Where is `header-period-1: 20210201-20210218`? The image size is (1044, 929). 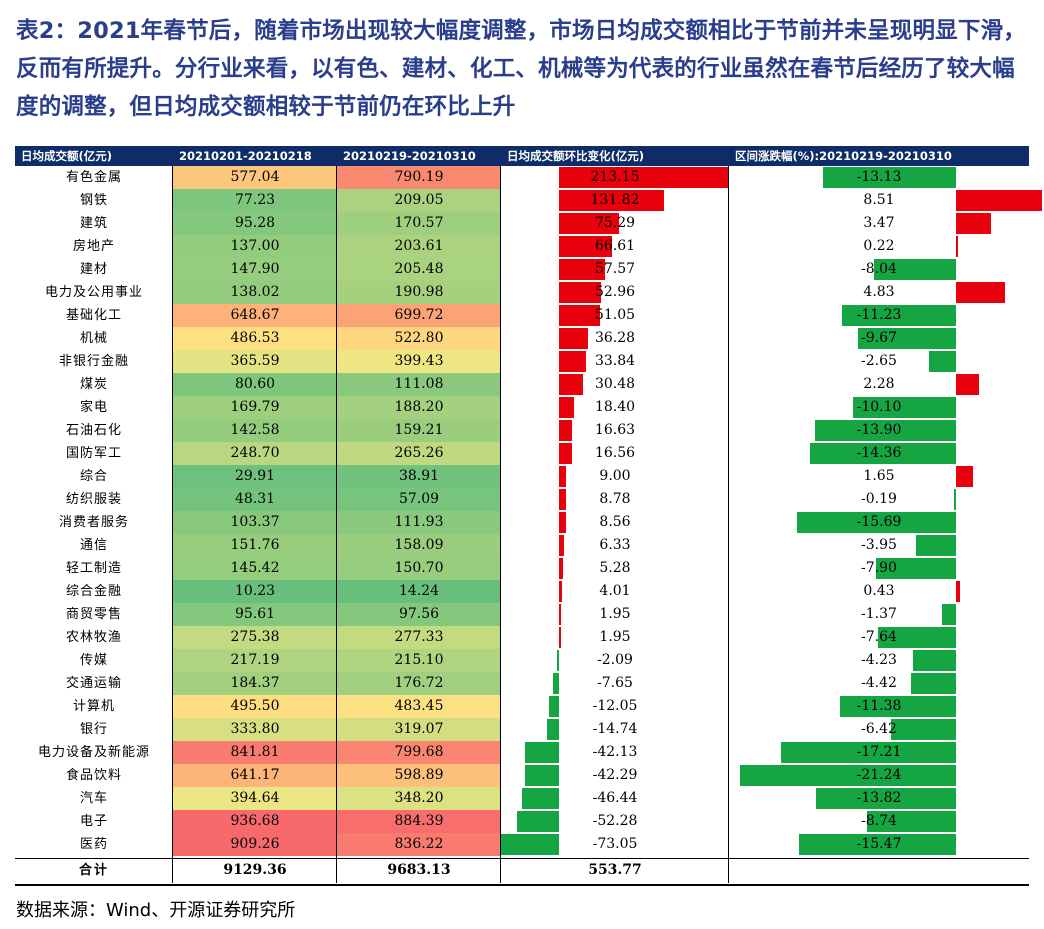
header-period-1: 20210201-20210218 is located at coordinates (245, 156).